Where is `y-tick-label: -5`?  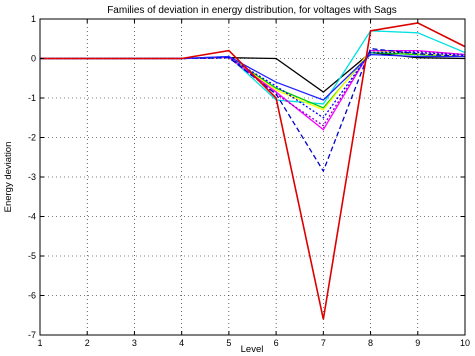 y-tick-label: -5 is located at coordinates (32, 256).